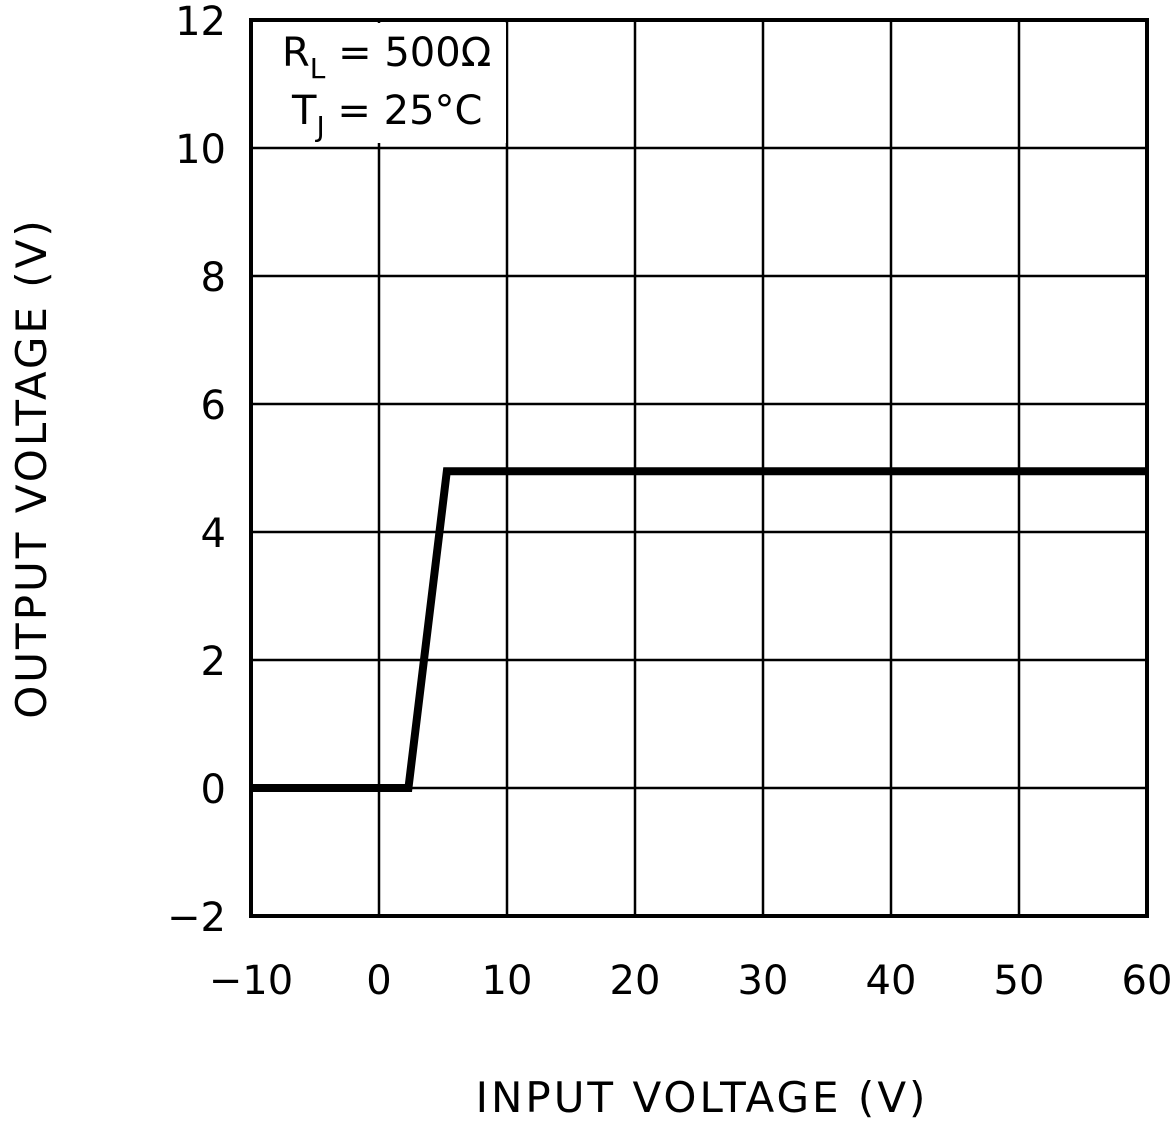 Image resolution: width=1176 pixels, height=1121 pixels. Describe the element at coordinates (635, 981) in the screenshot. I see `x-tick-label: 20` at that location.